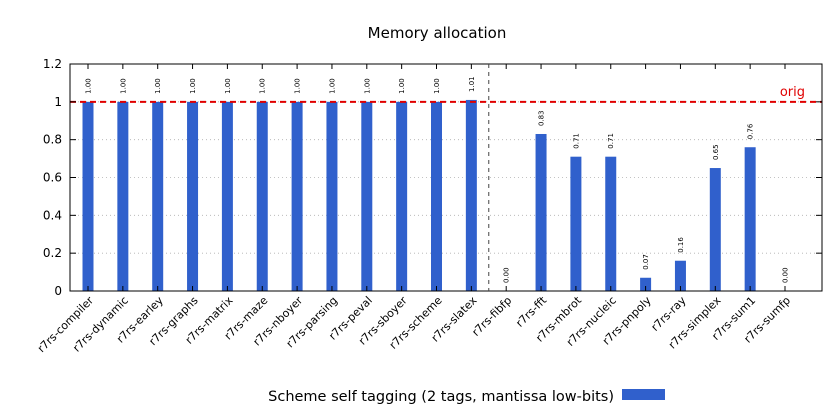  What do you see at coordinates (402, 196) in the screenshot?
I see `bar-r7rs-sboyer` at bounding box center [402, 196].